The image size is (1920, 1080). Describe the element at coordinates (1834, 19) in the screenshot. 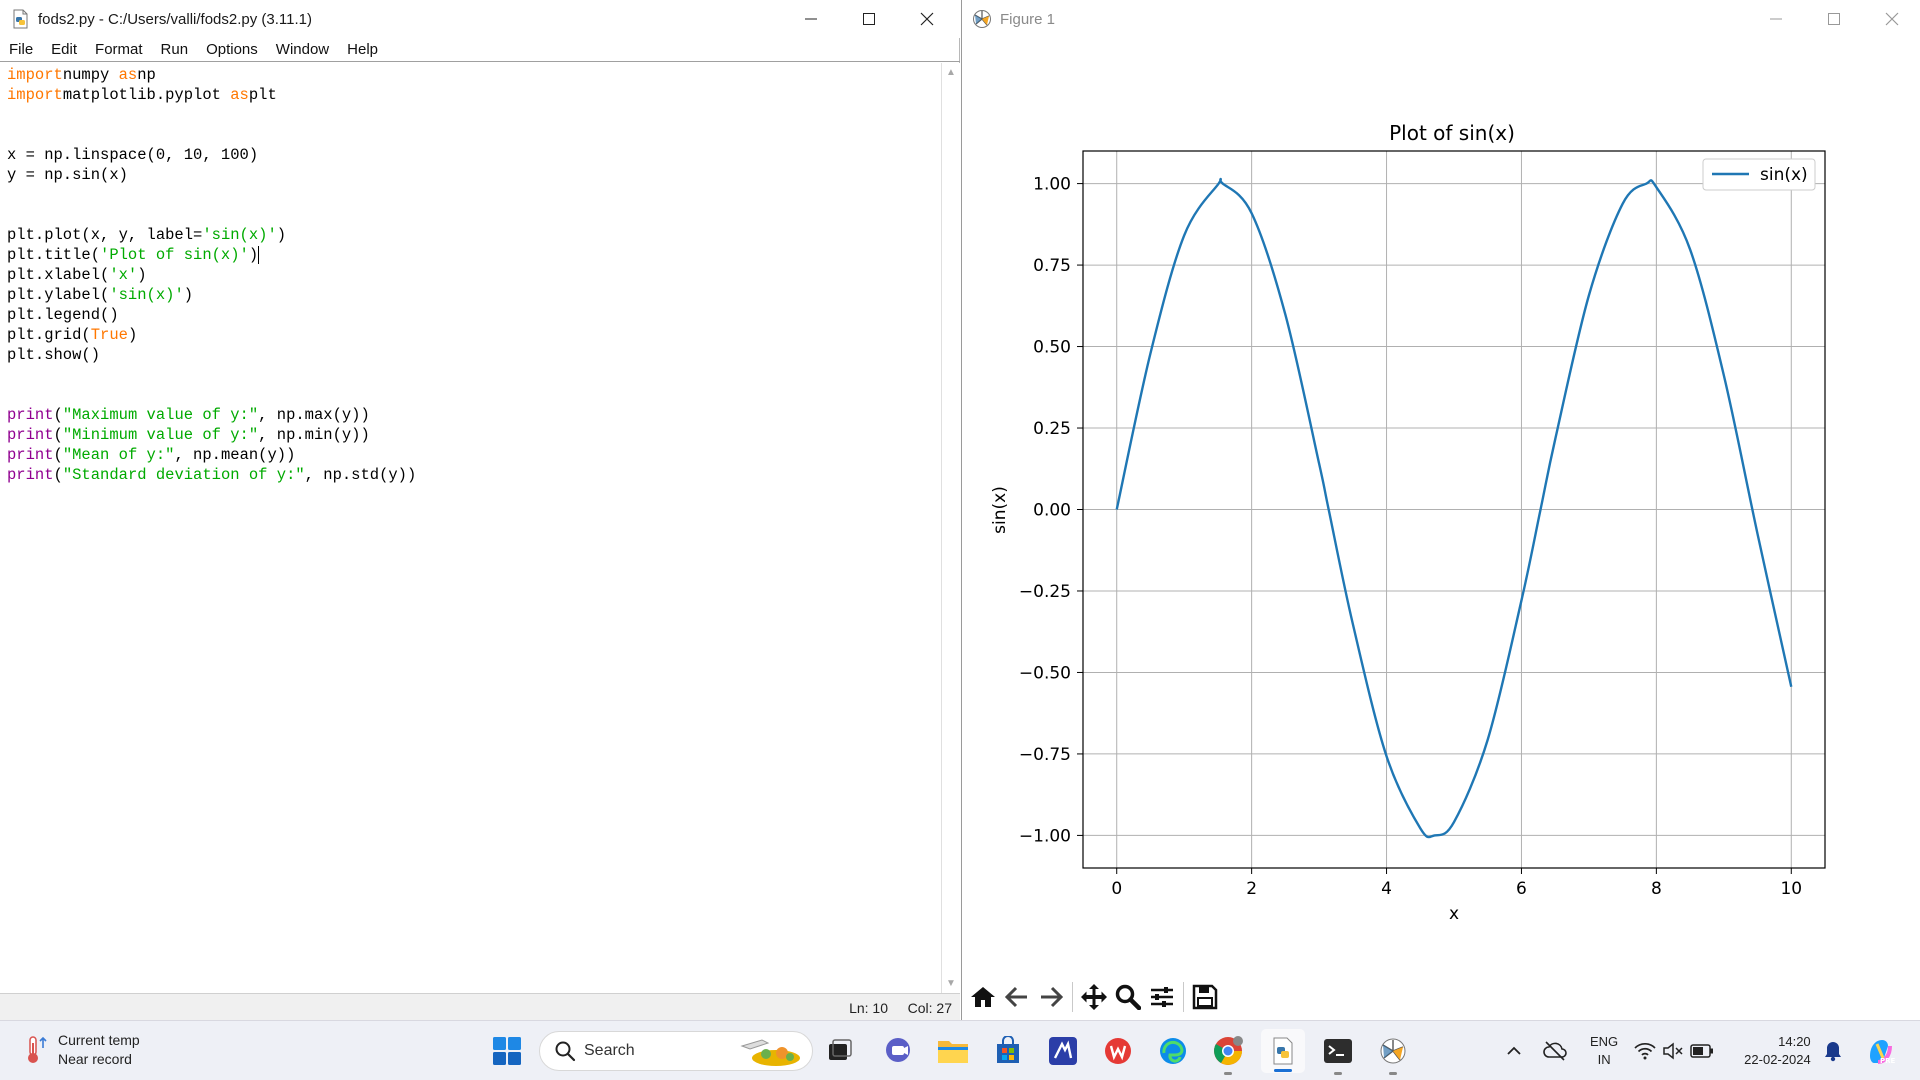

I see `figure-maximize-button` at that location.